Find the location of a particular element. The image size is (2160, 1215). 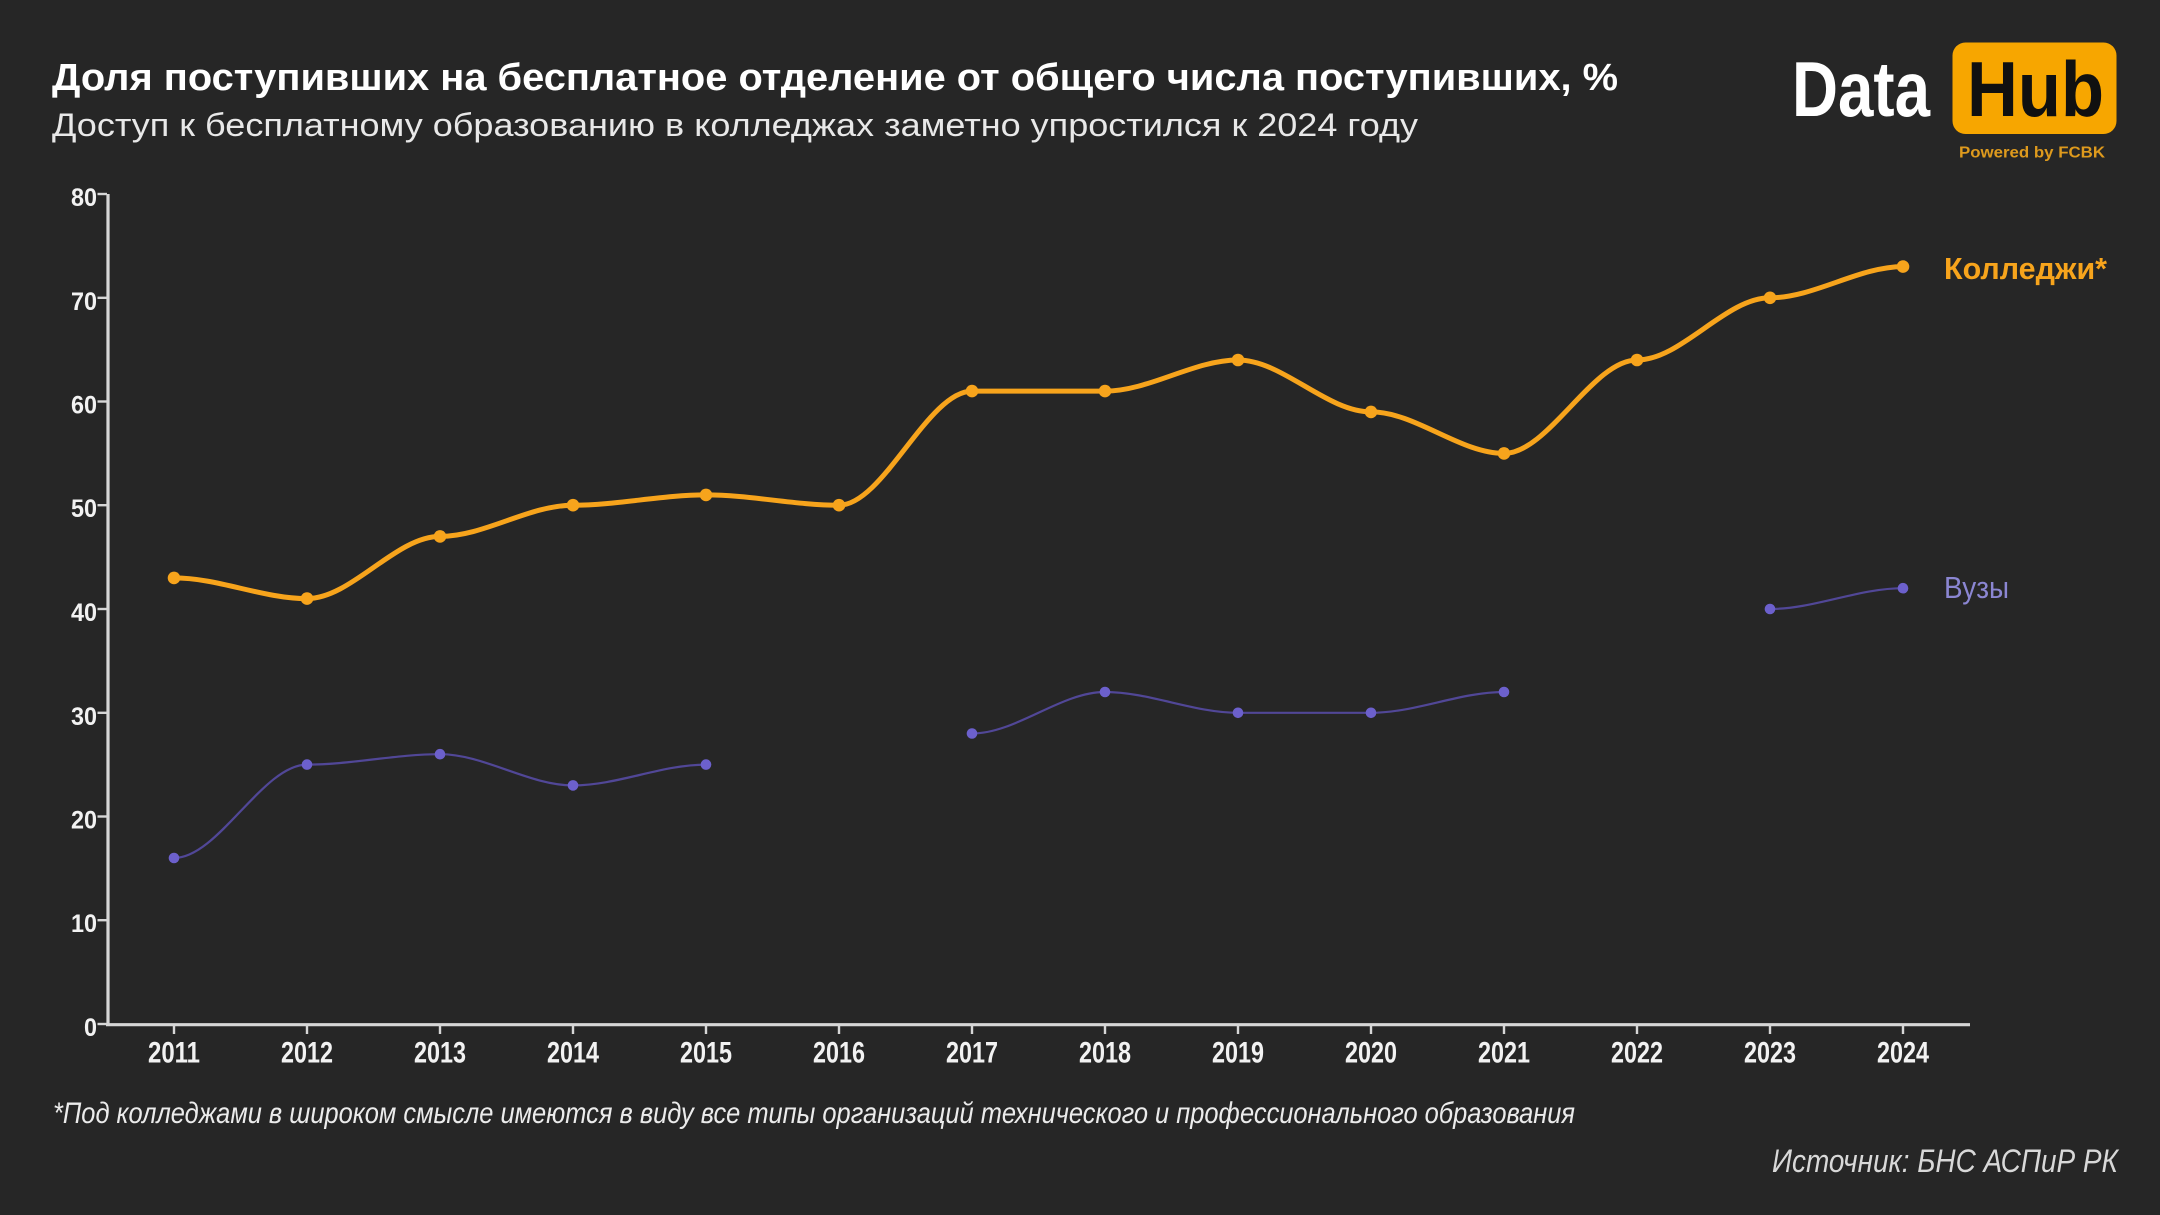

svg-text: 2017 is located at coordinates (972, 1053).